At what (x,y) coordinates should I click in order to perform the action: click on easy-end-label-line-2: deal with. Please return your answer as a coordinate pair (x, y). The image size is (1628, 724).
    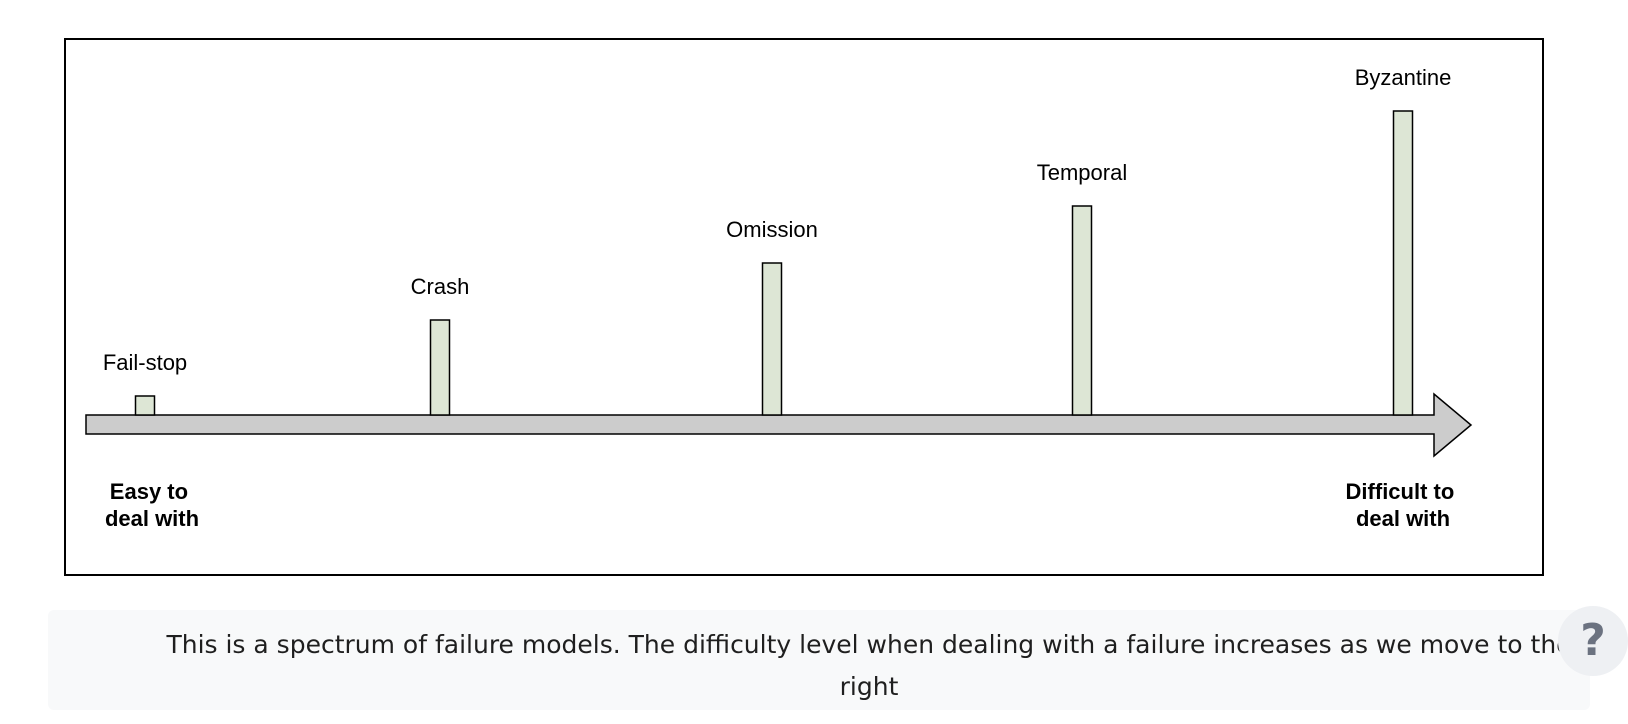
    Looking at the image, I should click on (152, 518).